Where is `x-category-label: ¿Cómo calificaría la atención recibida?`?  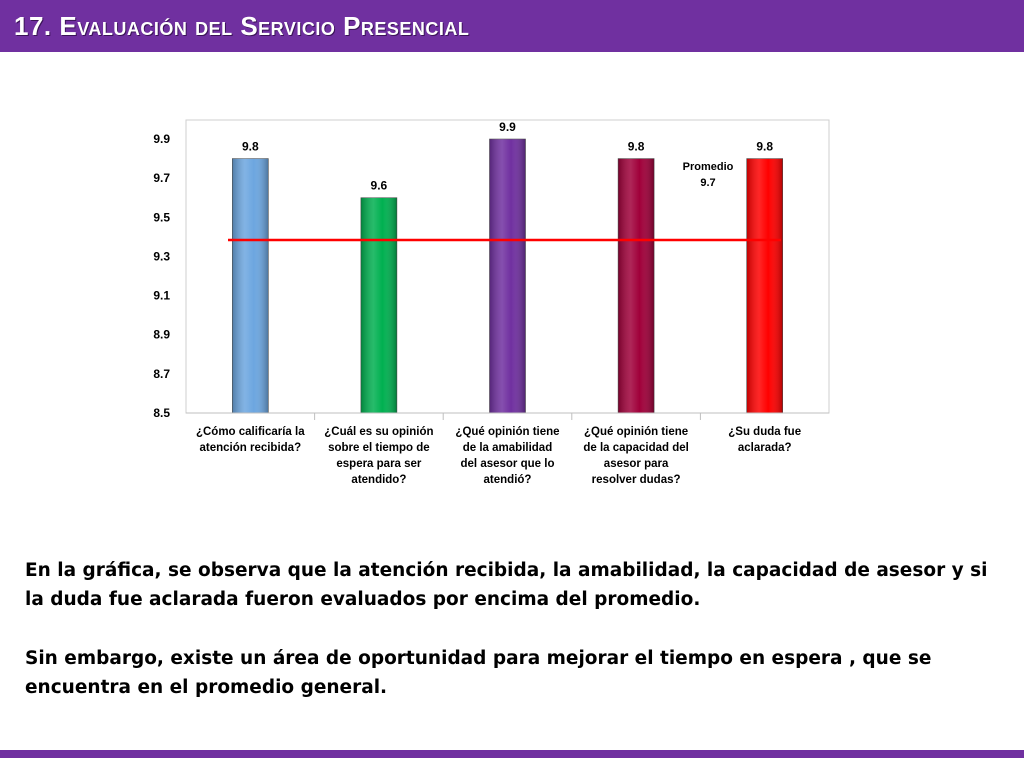 x-category-label: ¿Cómo calificaría la atención recibida? is located at coordinates (250, 440).